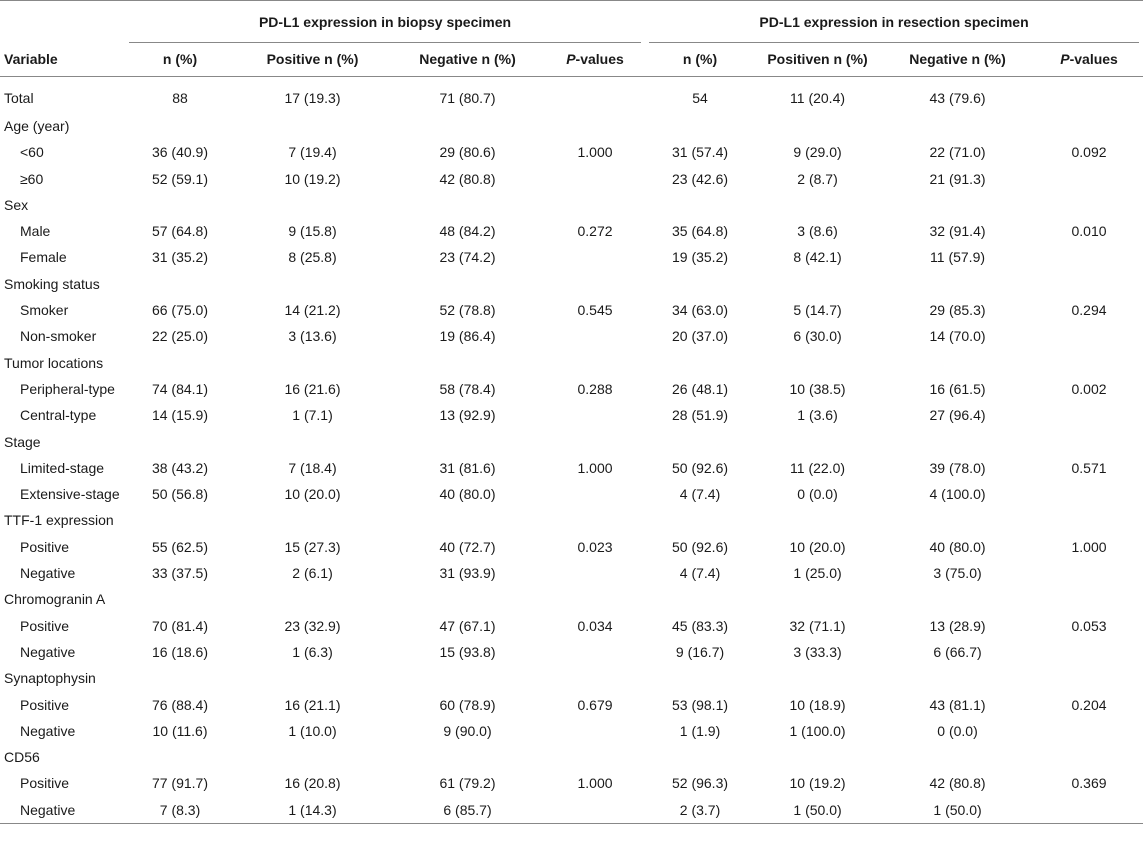 This screenshot has width=1143, height=841. What do you see at coordinates (312, 810) in the screenshot?
I see `cell-b-pos: 1 (14.3)` at bounding box center [312, 810].